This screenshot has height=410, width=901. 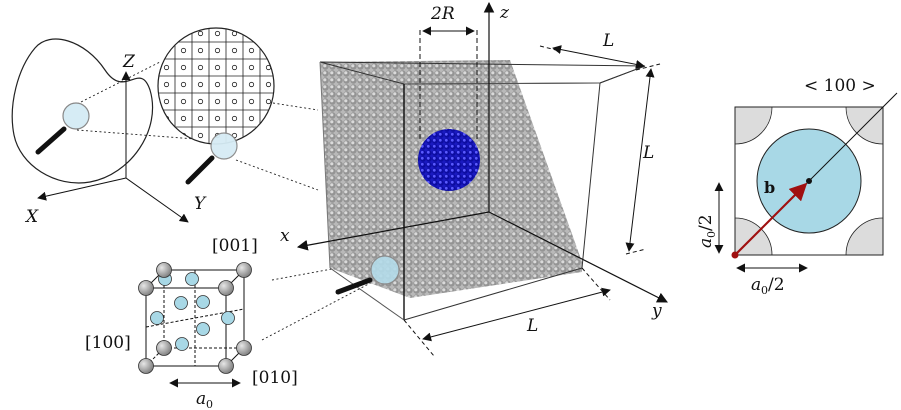 What do you see at coordinates (157, 200) in the screenshot?
I see `axis-Y-line` at bounding box center [157, 200].